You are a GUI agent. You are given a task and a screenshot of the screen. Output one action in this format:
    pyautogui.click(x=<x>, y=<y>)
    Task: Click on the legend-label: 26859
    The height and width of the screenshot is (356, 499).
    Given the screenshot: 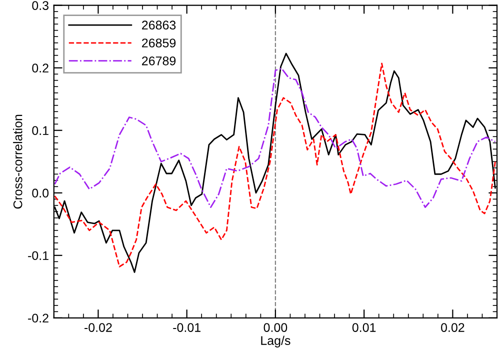 What is the action you would take?
    pyautogui.click(x=159, y=43)
    